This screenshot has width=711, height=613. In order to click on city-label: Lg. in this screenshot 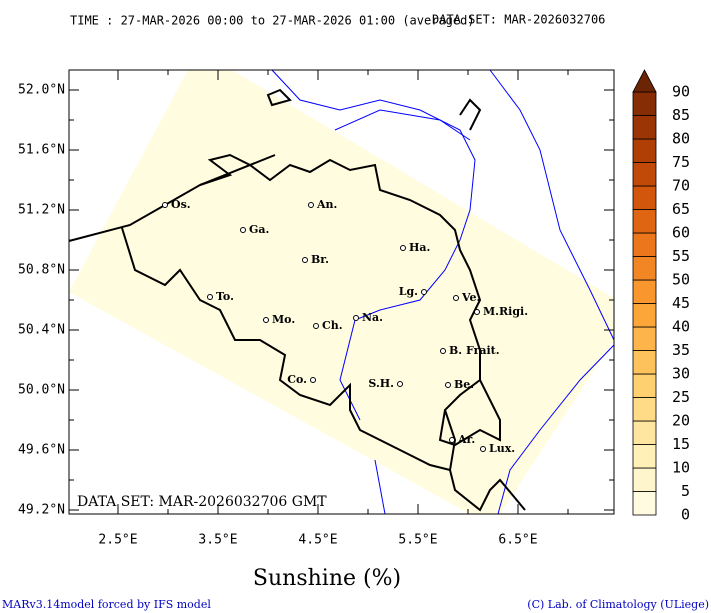, I will do `click(408, 291)`.